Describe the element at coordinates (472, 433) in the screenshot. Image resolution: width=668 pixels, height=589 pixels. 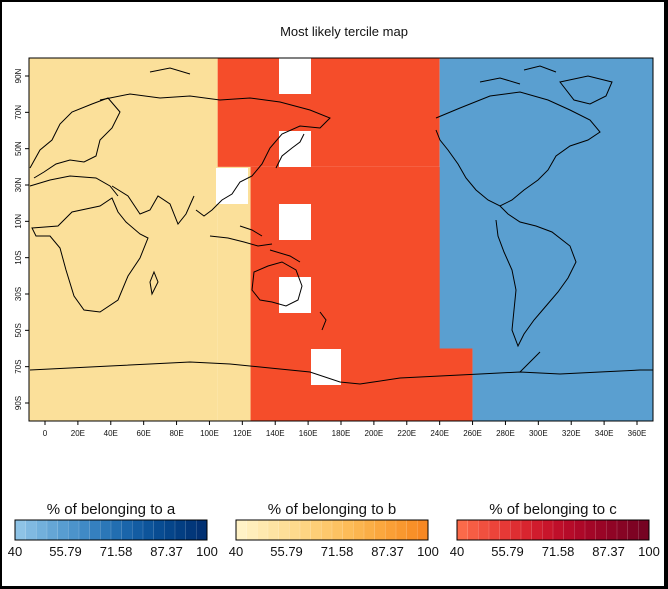
I see `lon-tick-label: 260E` at that location.